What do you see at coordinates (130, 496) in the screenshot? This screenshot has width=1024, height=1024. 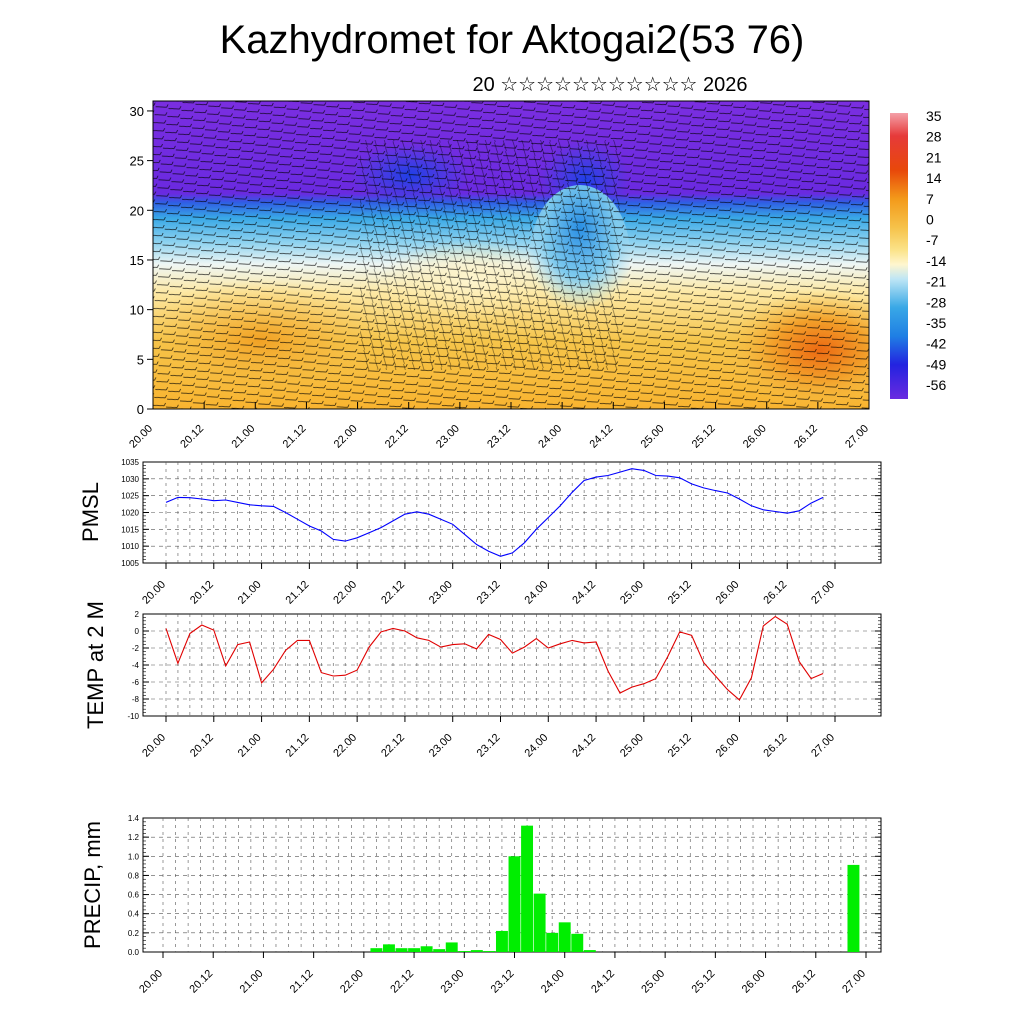 I see `y-tick-label: 1025` at bounding box center [130, 496].